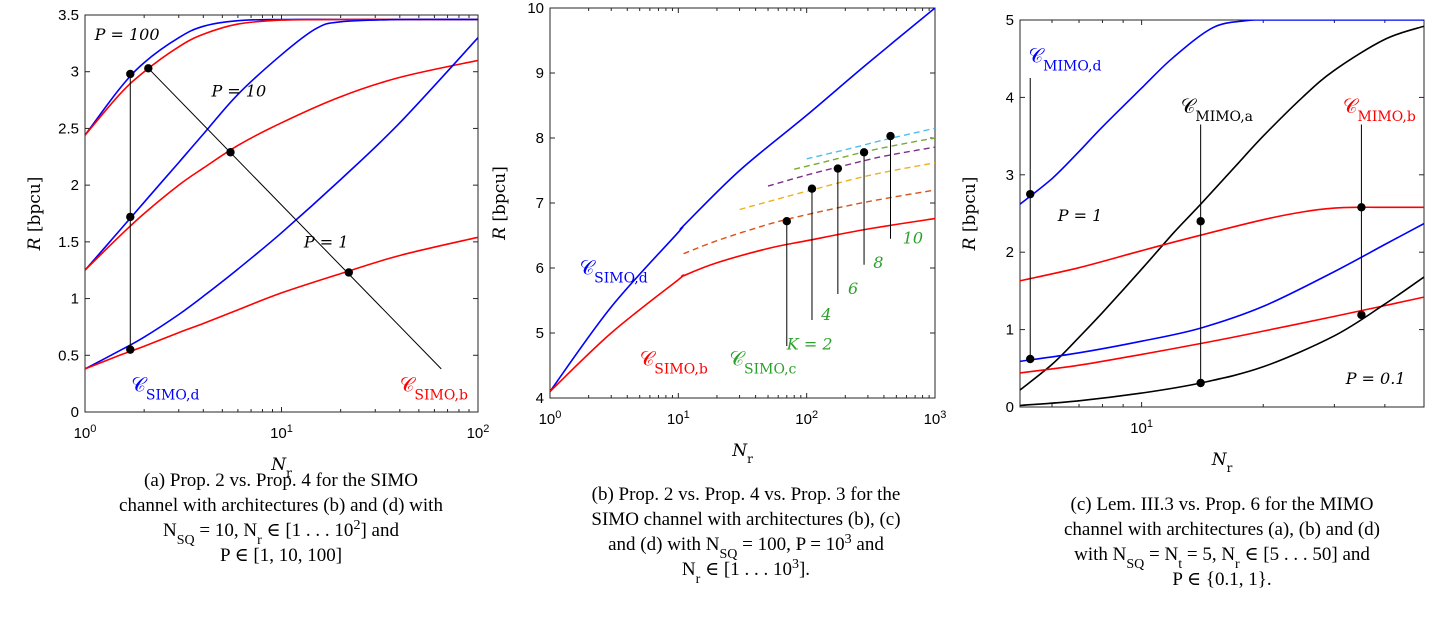  I want to click on caption-line: P ∈ [1, 10, 100], so click(281, 555).